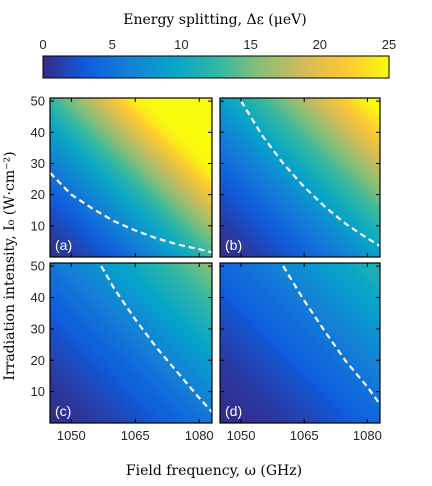 The image size is (432, 486). I want to click on panel-label: (a), so click(63, 245).